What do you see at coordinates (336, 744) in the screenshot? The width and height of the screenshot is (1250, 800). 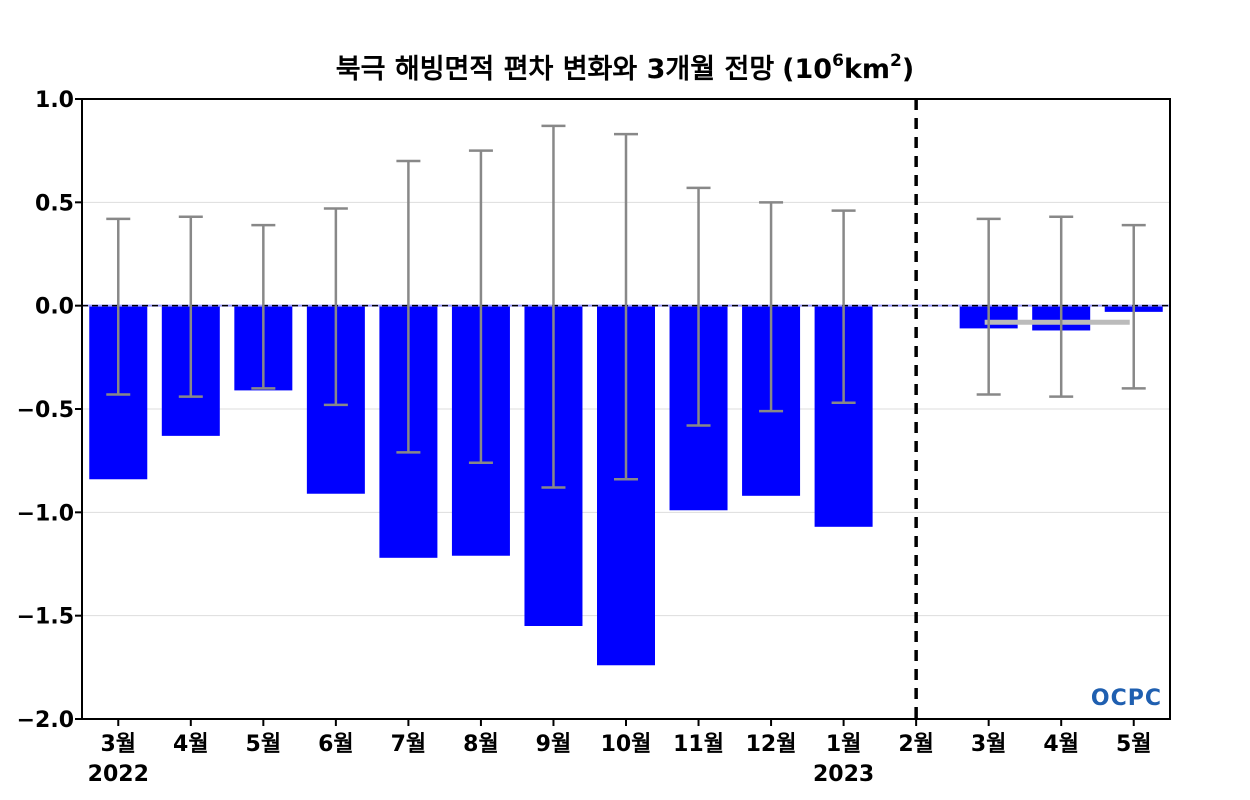 I see `x-tick-label: 6월` at bounding box center [336, 744].